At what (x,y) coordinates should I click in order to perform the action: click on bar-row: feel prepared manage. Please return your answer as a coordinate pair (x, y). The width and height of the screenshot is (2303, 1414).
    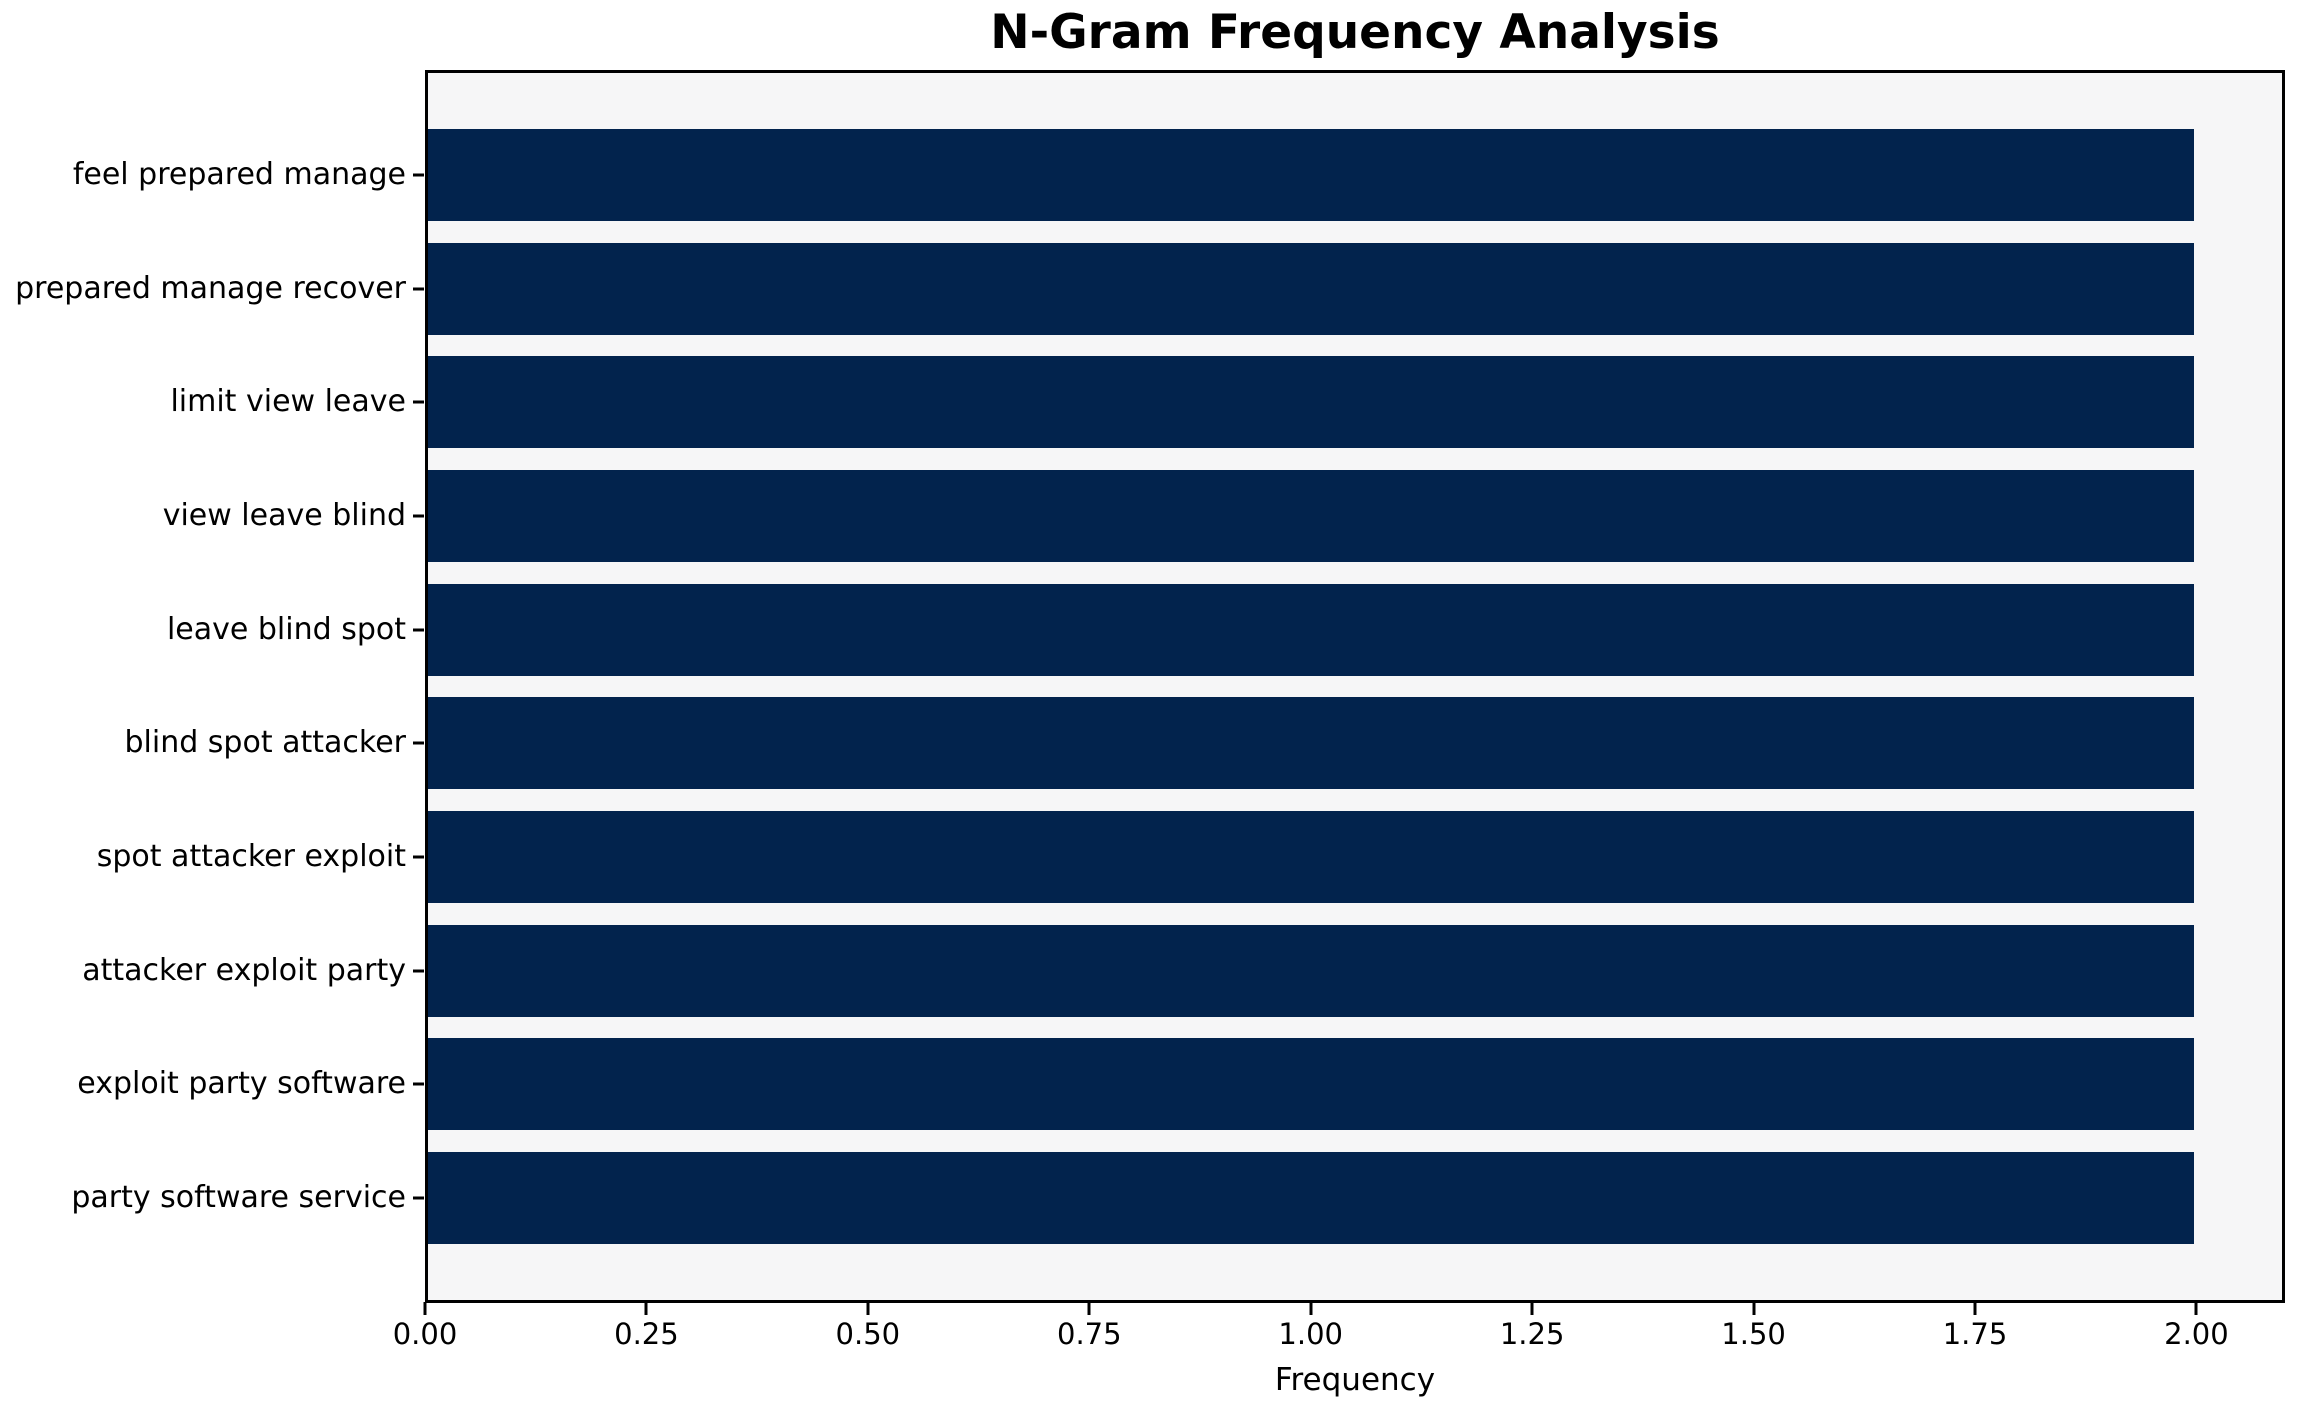
    Looking at the image, I should click on (1177, 175).